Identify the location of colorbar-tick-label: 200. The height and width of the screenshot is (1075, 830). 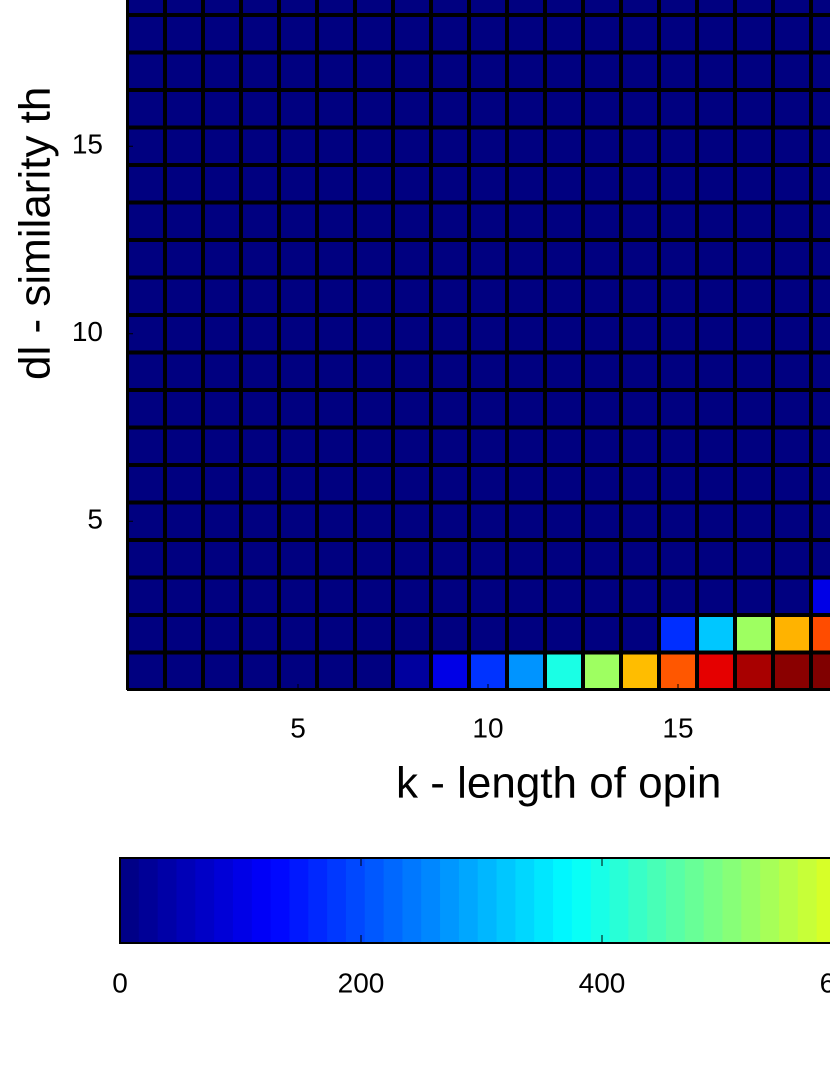
(361, 982).